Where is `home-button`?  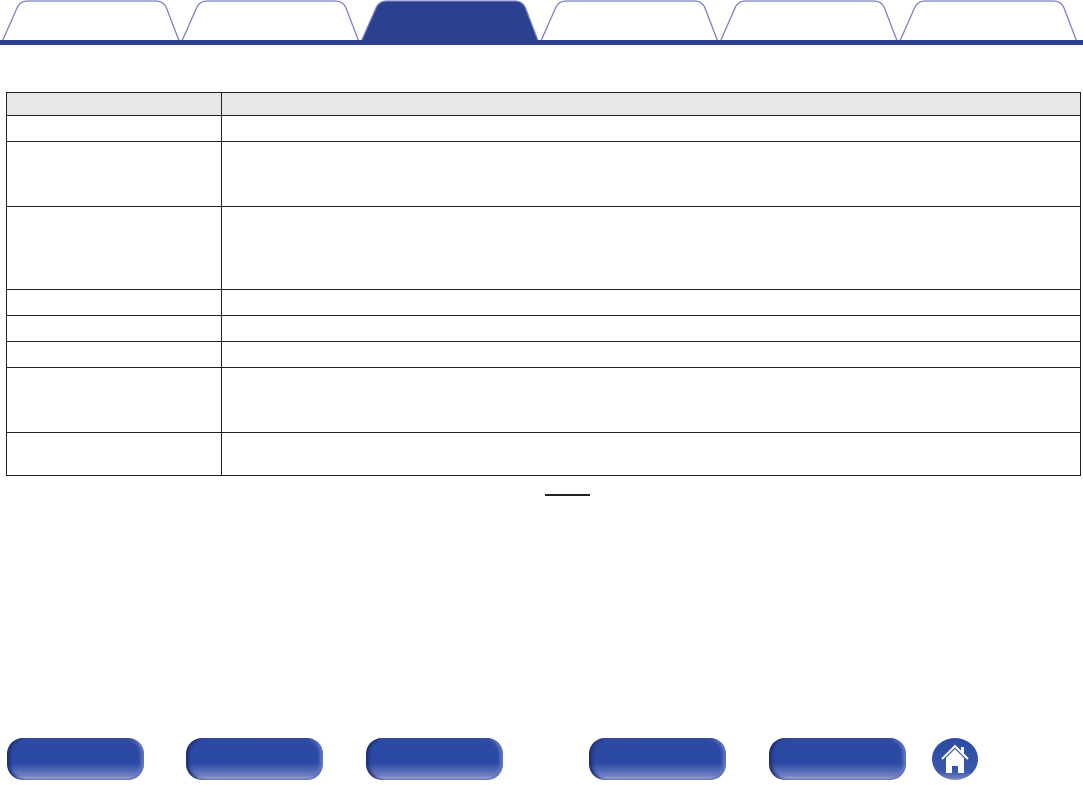
home-button is located at coordinates (955, 759).